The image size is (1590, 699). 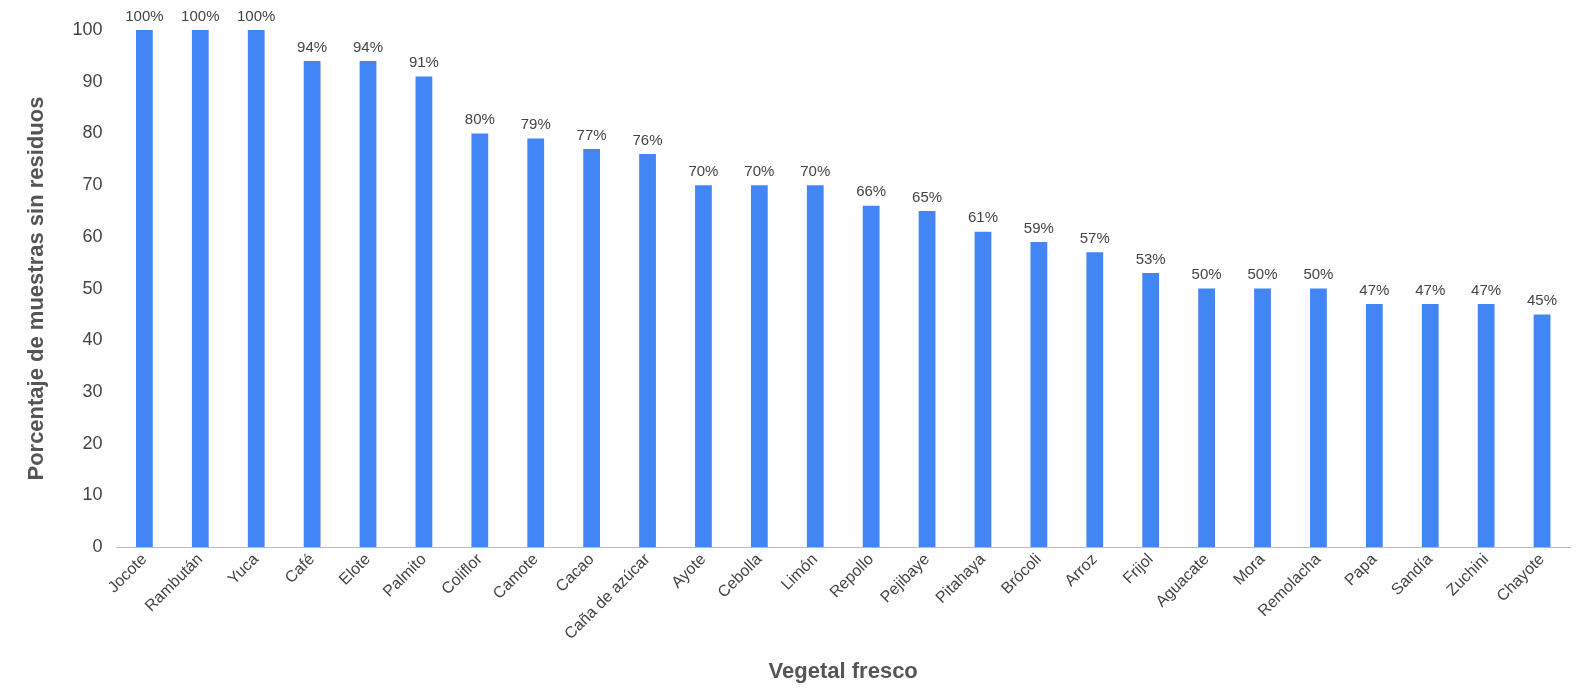 I want to click on y-tick-label: 50, so click(x=92, y=287).